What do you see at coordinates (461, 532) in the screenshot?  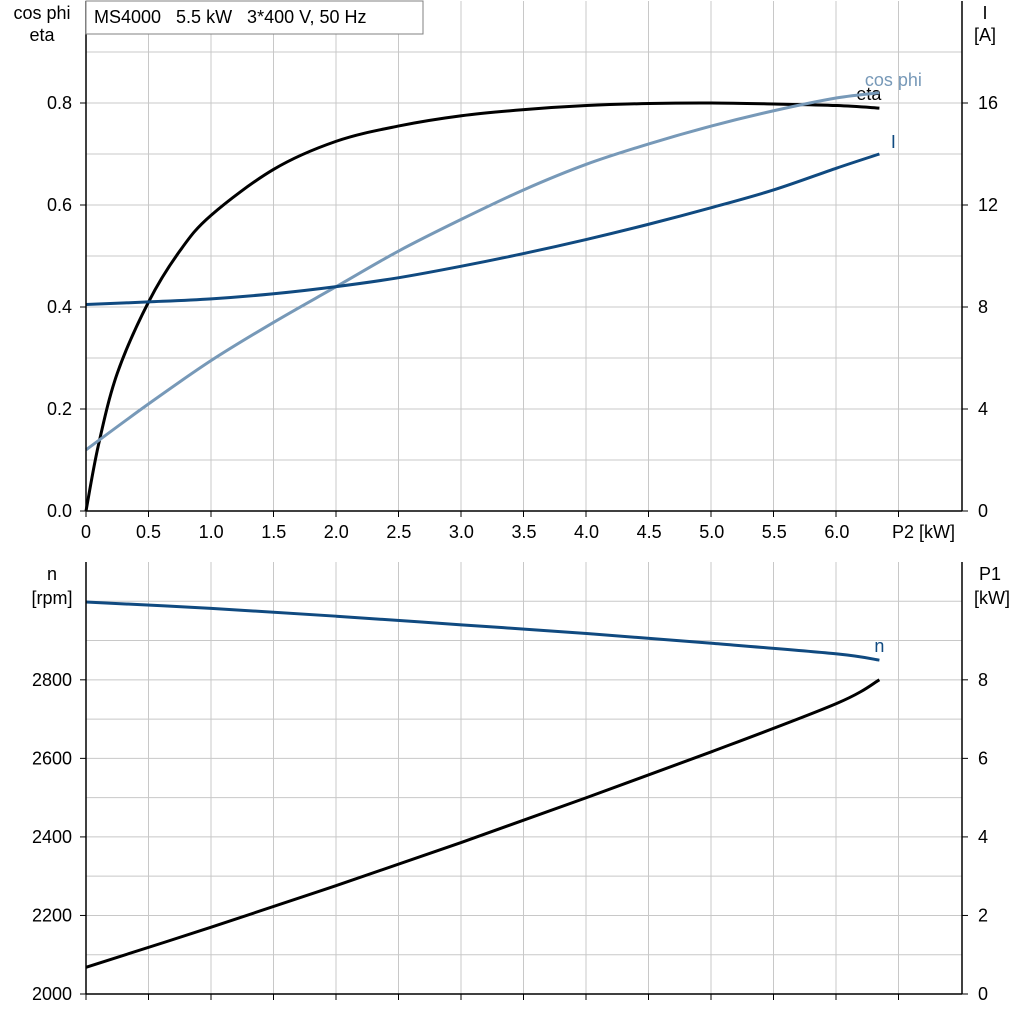 I see `top-x-tick-label: 3.0` at bounding box center [461, 532].